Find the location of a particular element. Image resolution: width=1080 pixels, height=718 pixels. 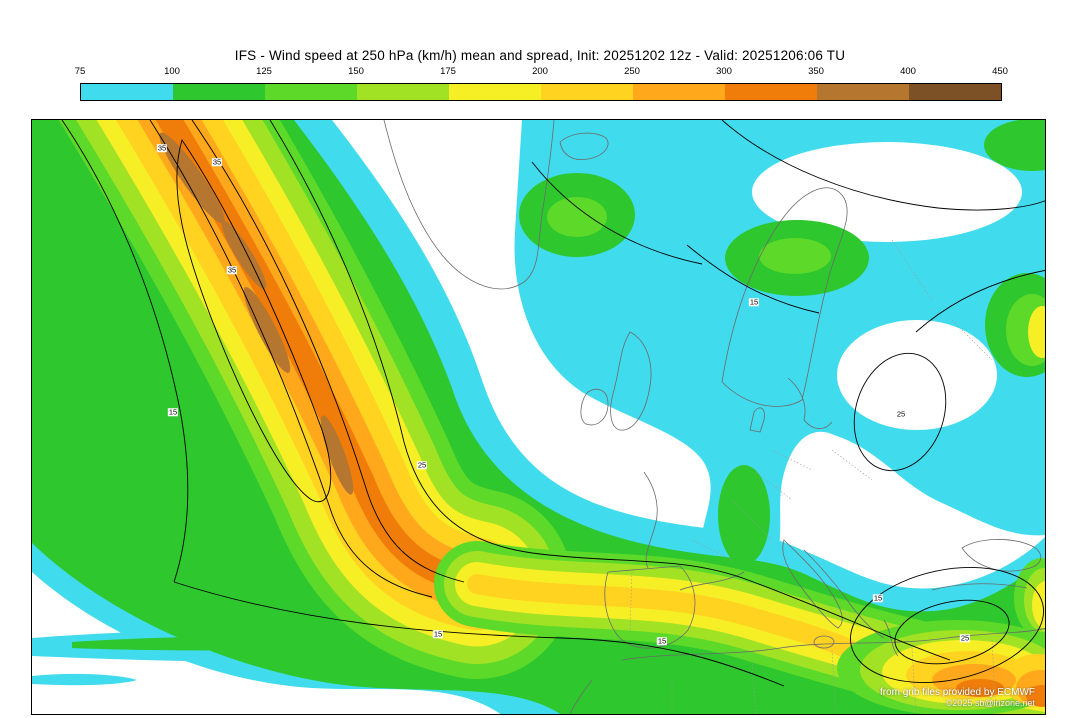

colorbar-tick-label: 125 is located at coordinates (264, 71).